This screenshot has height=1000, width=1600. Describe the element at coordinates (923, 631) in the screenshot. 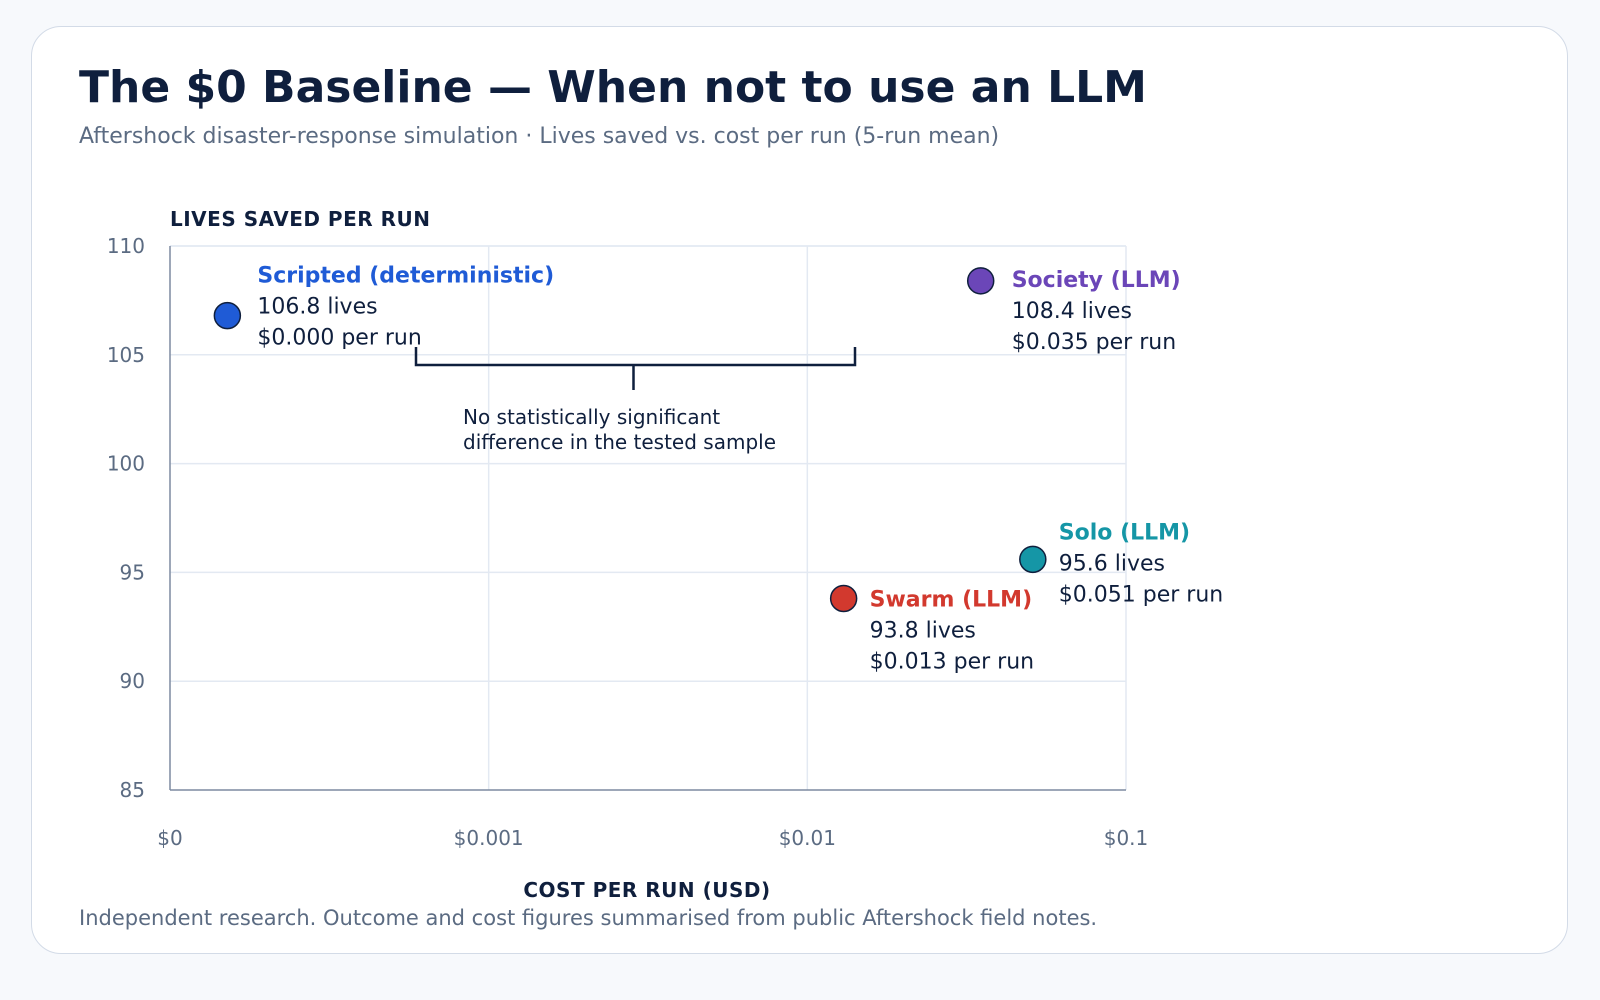

I see `point-lives-label: 93.8 lives` at that location.